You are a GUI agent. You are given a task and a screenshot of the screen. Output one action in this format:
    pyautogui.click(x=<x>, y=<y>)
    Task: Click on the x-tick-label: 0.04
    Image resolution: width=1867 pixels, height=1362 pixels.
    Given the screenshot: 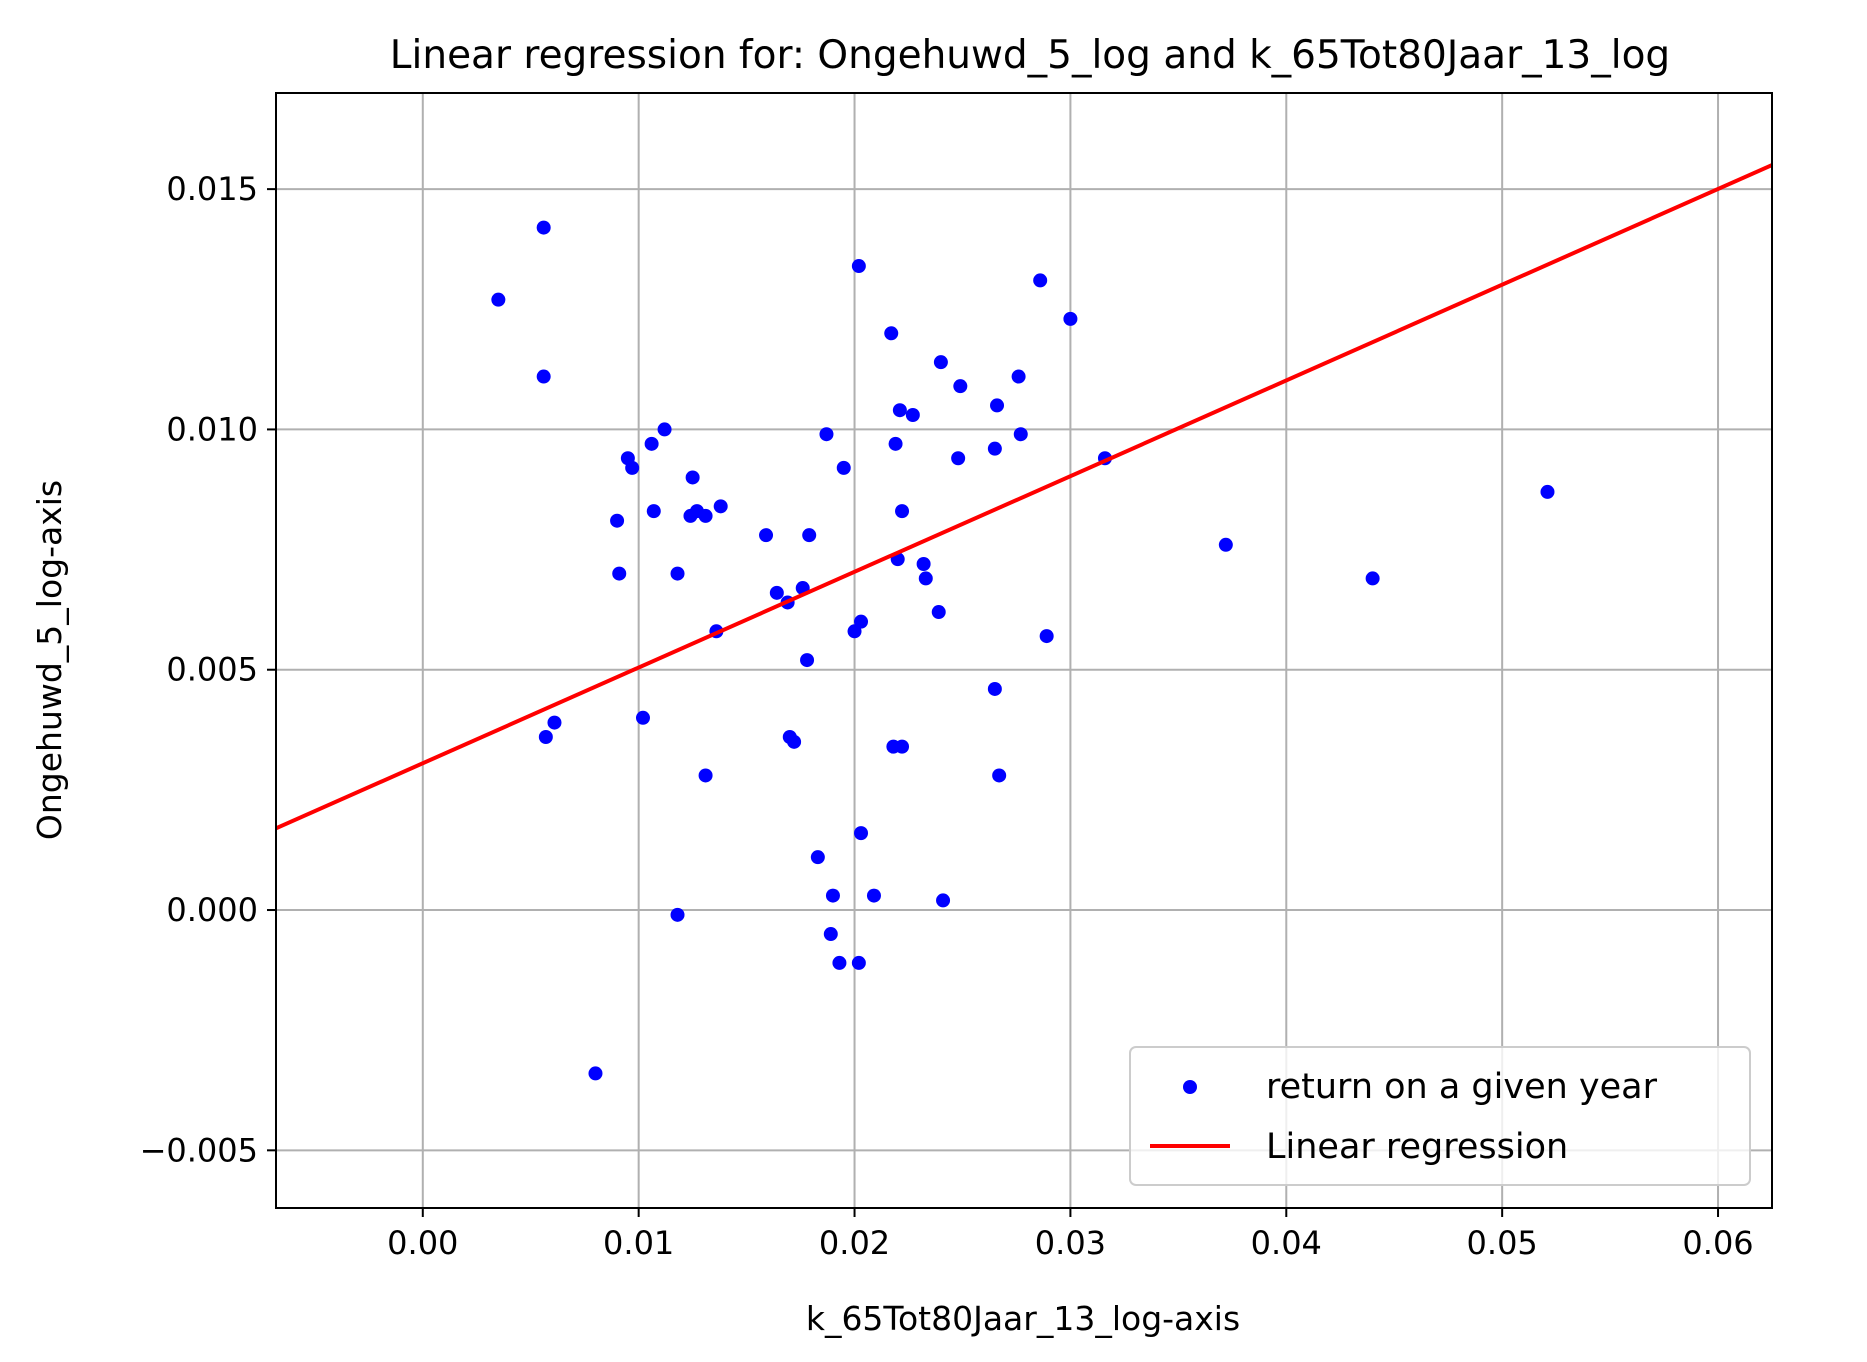 What is the action you would take?
    pyautogui.click(x=1286, y=1243)
    